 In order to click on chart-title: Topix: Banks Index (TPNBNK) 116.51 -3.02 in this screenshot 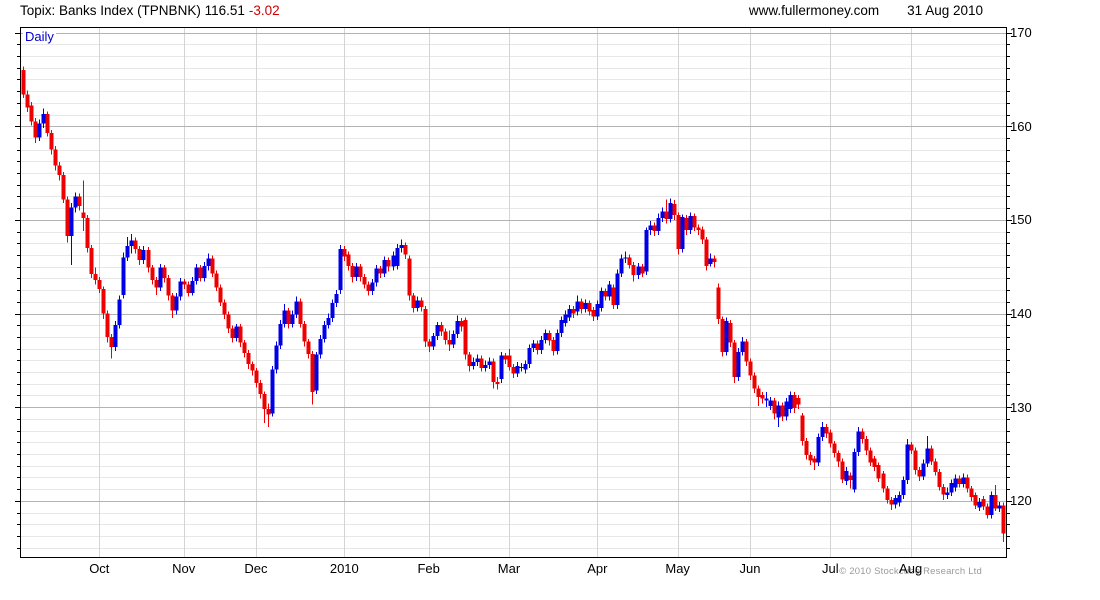, I will do `click(150, 10)`.